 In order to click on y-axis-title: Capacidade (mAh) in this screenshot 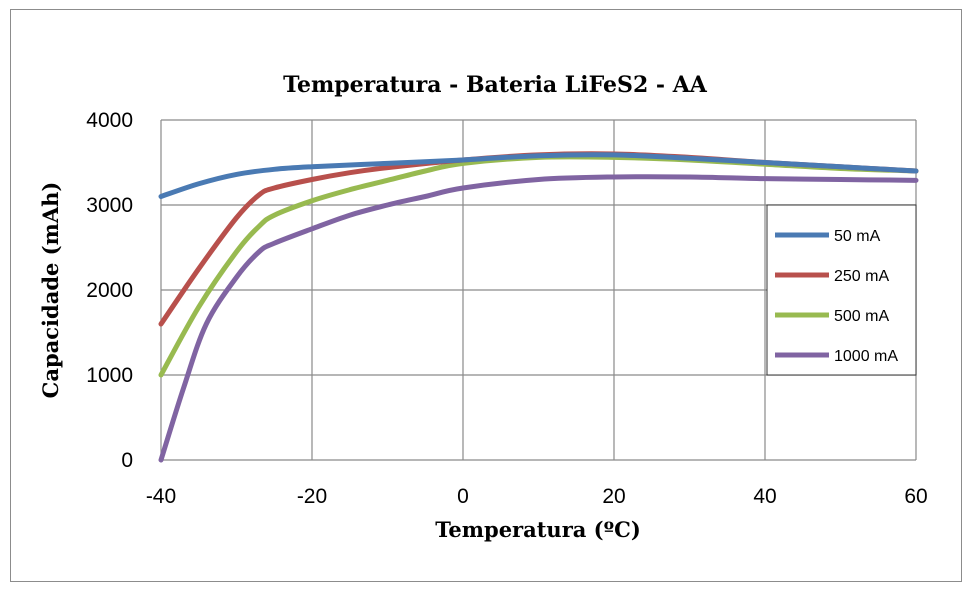, I will do `click(50, 290)`.